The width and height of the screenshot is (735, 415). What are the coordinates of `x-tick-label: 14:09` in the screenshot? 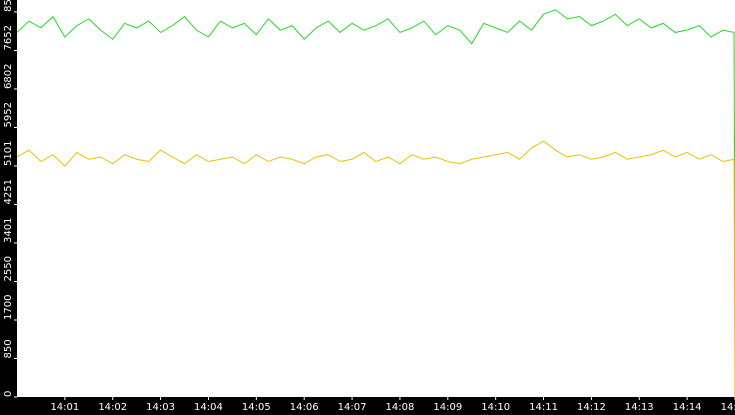 It's located at (447, 407).